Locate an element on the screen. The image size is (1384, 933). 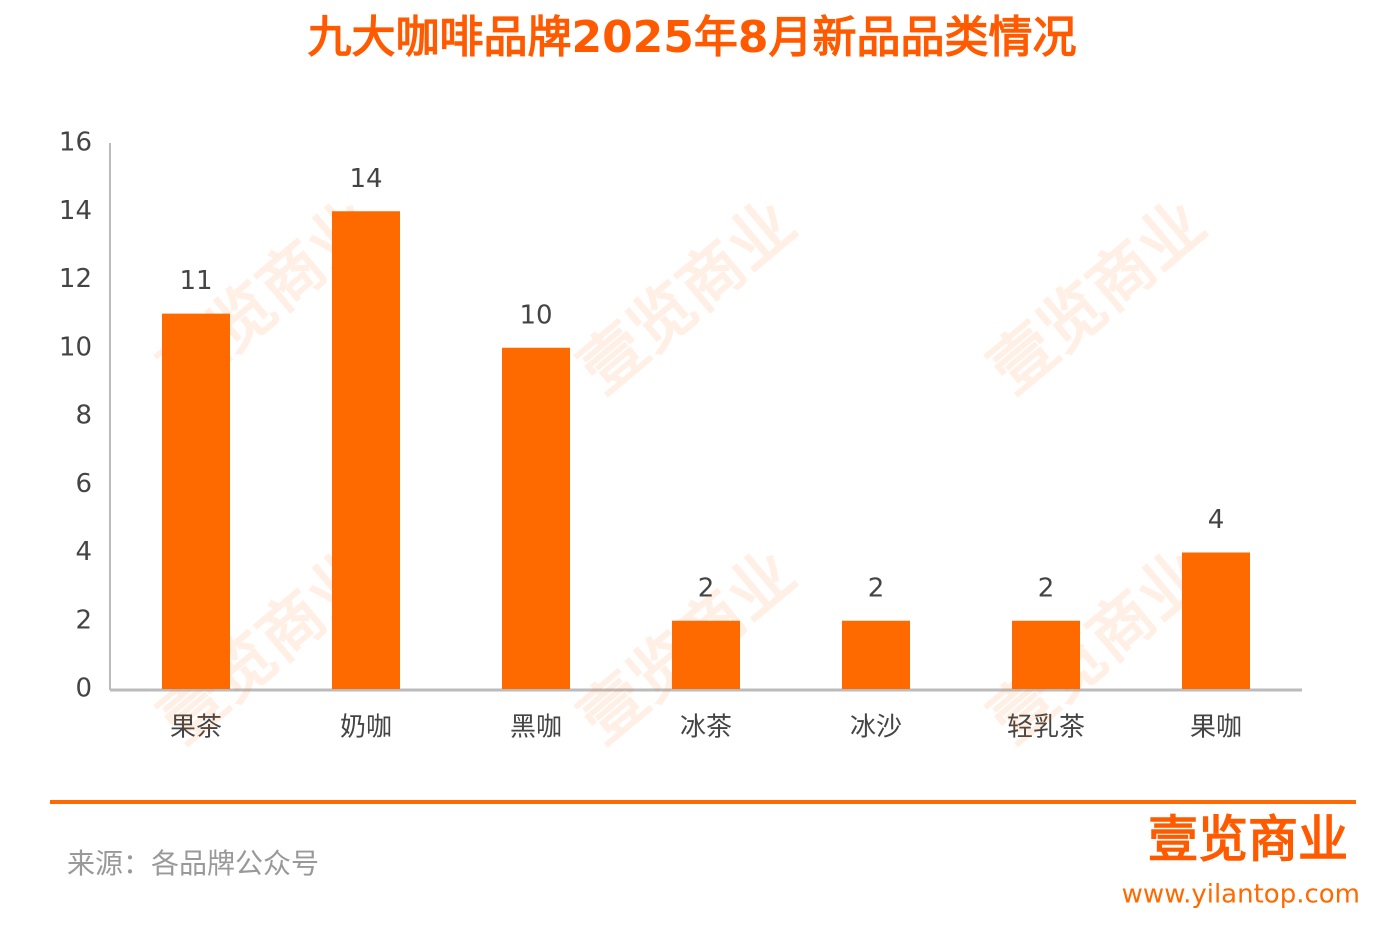
y-tick-label: 0 is located at coordinates (83, 689).